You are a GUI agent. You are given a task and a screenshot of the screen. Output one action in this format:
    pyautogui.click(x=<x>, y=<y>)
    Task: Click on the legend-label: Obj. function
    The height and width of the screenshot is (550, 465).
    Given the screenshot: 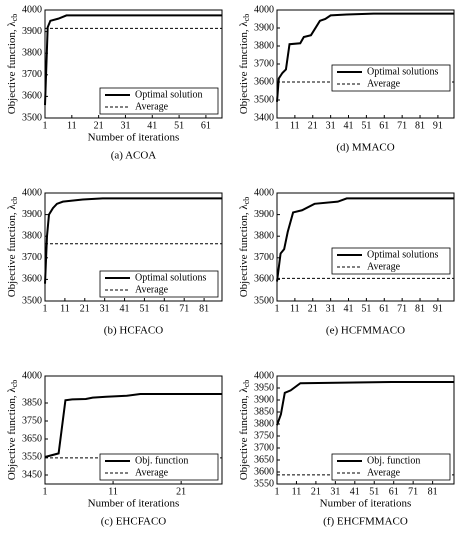 What is the action you would take?
    pyautogui.click(x=161, y=460)
    